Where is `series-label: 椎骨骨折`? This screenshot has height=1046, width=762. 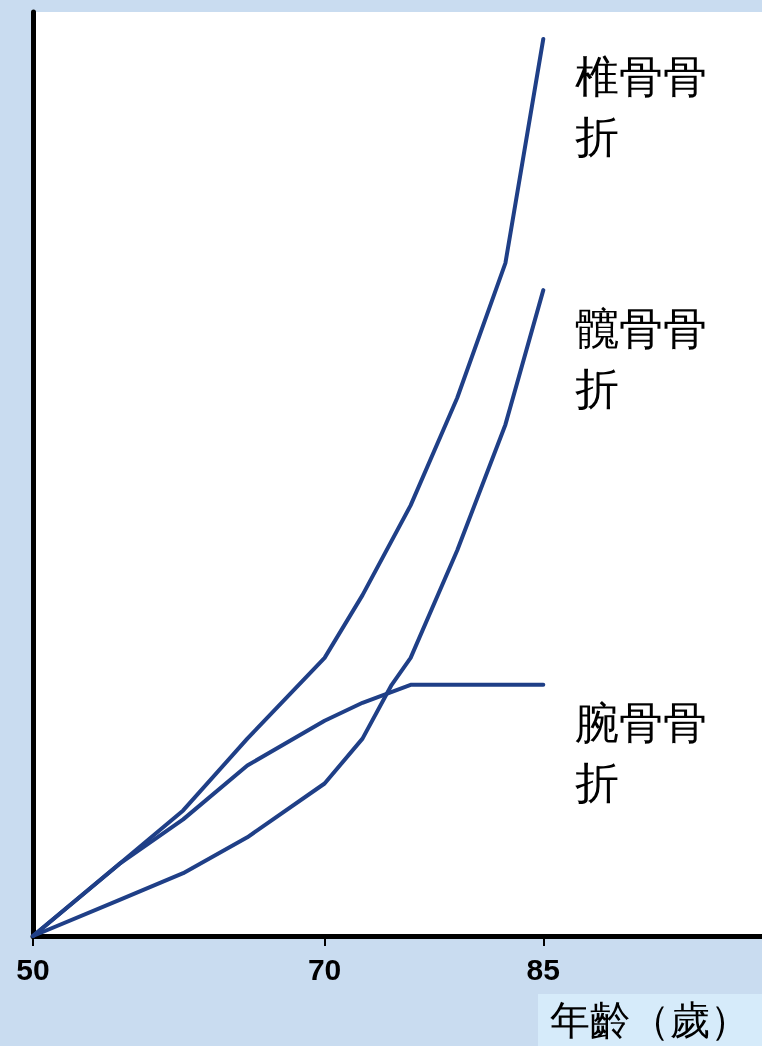
series-label: 椎骨骨折 is located at coordinates (641, 107).